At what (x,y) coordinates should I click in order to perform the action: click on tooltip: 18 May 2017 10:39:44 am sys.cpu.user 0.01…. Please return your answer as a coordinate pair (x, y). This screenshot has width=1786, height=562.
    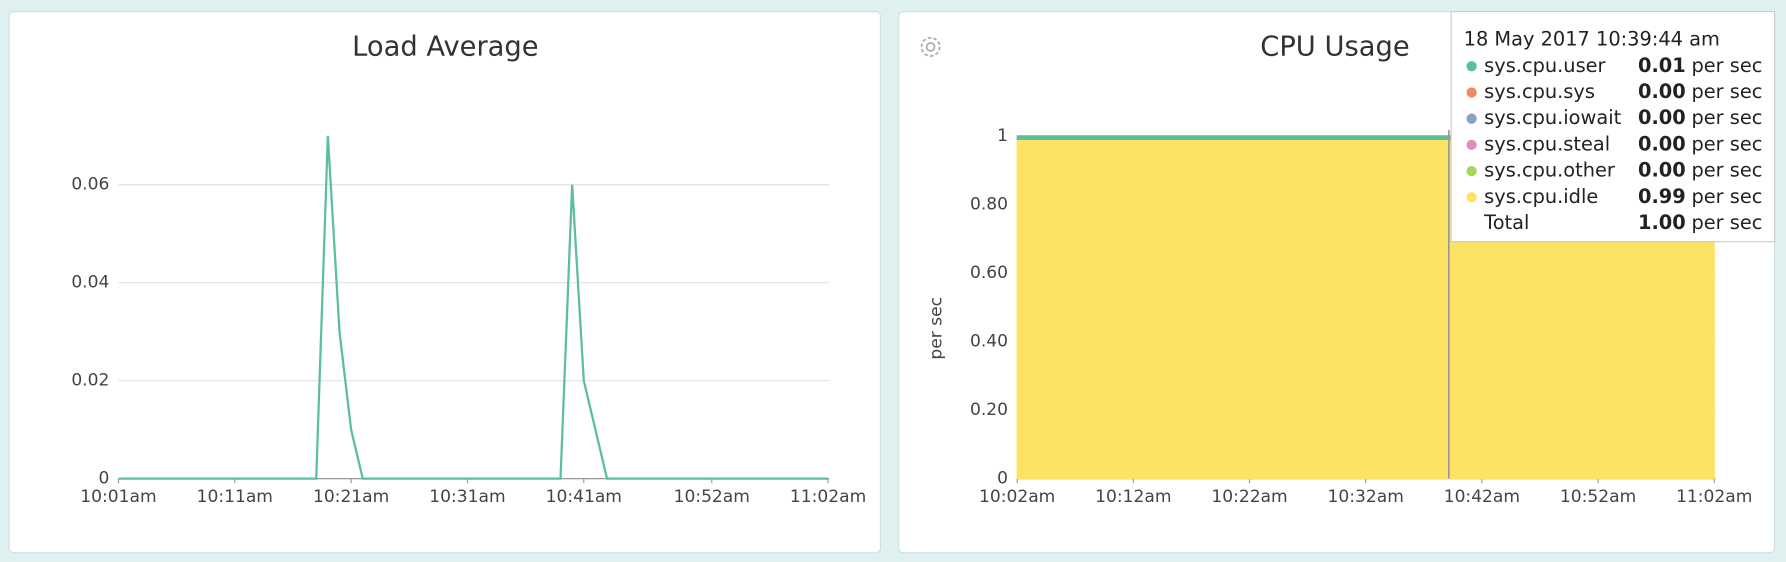
    Looking at the image, I should click on (1613, 127).